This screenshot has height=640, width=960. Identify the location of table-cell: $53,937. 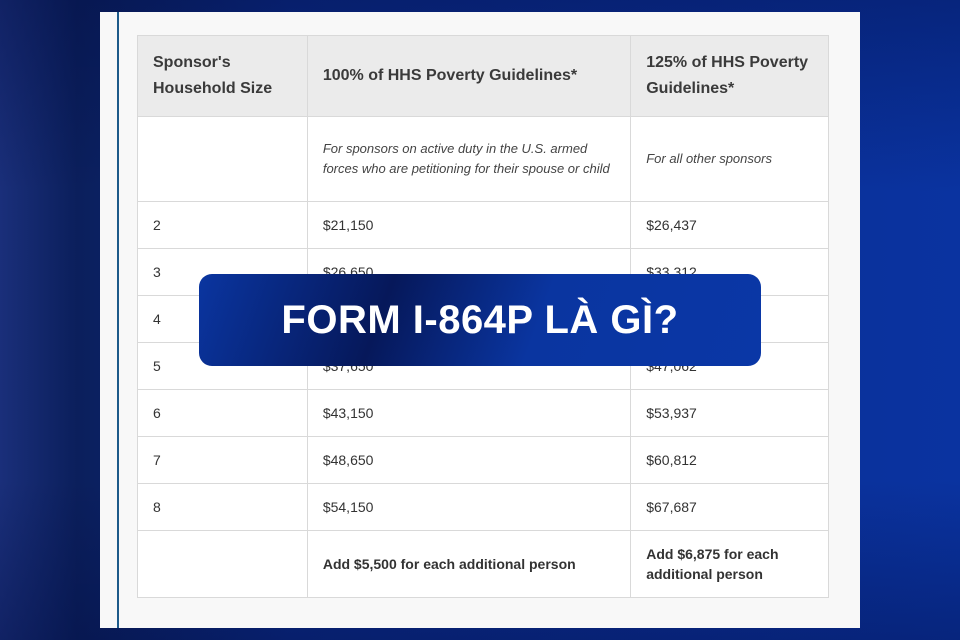
(729, 413).